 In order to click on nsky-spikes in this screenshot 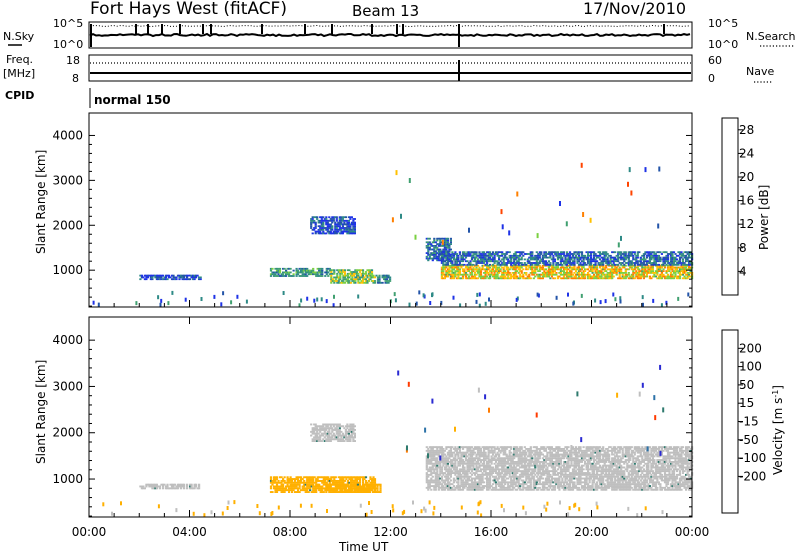, I will do `click(377, 35)`.